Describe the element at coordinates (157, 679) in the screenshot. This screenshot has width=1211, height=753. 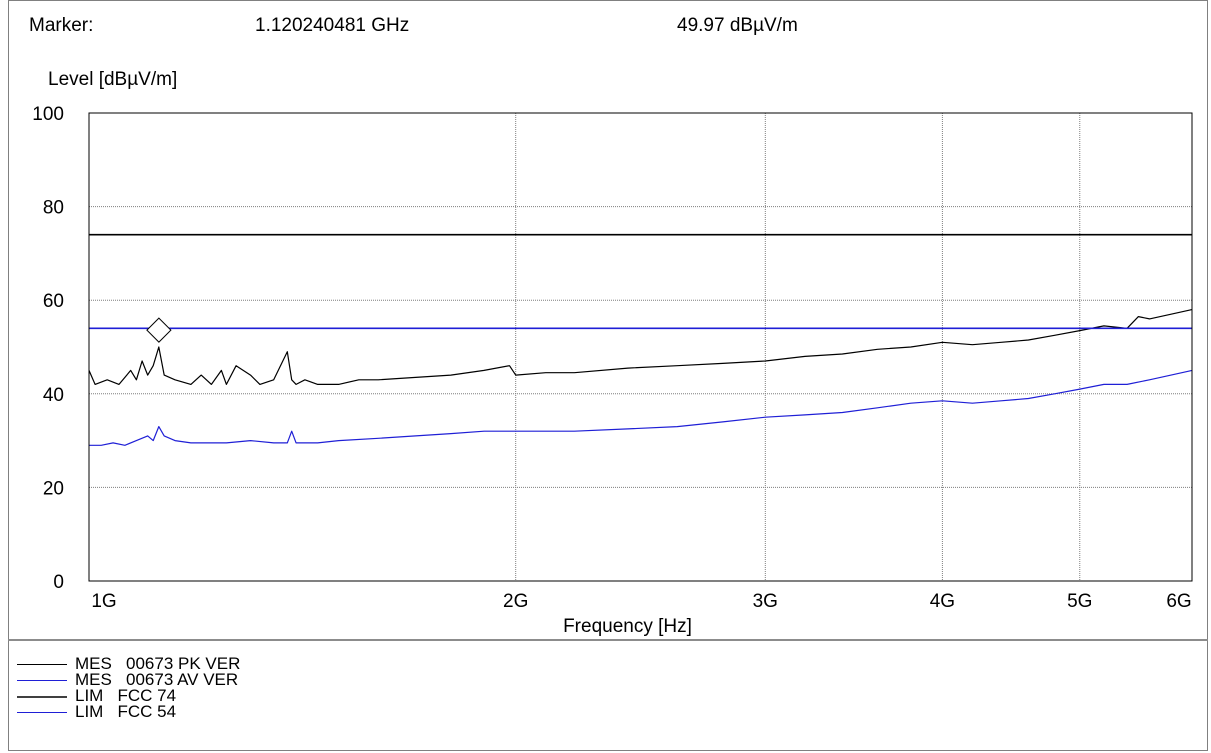
I see `legend-label-av: MES 00673 AV VER` at that location.